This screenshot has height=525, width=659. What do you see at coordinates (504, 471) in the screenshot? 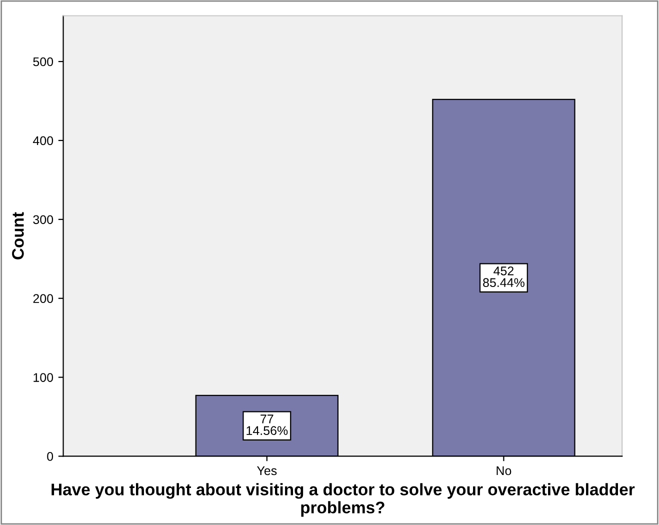
I see `x-tick-label: No` at bounding box center [504, 471].